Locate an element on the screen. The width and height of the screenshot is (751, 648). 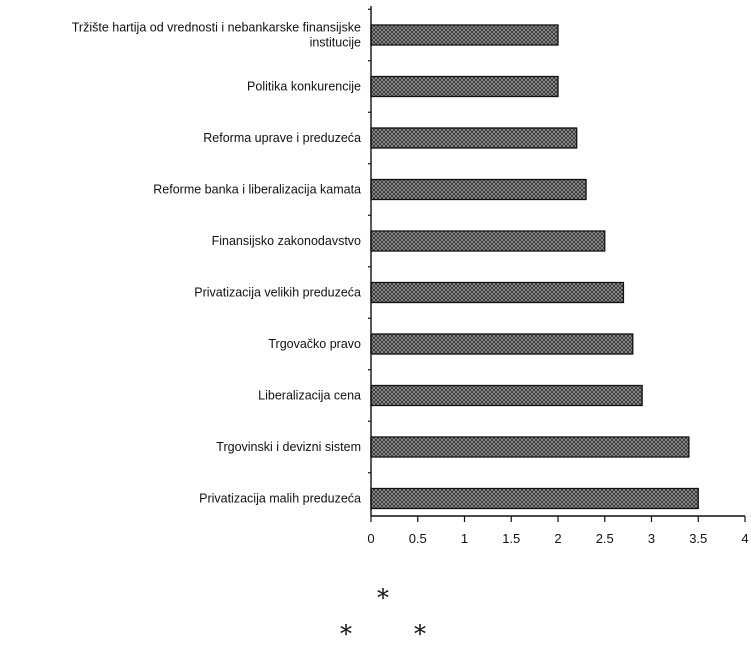
category-label: institucije is located at coordinates (335, 43).